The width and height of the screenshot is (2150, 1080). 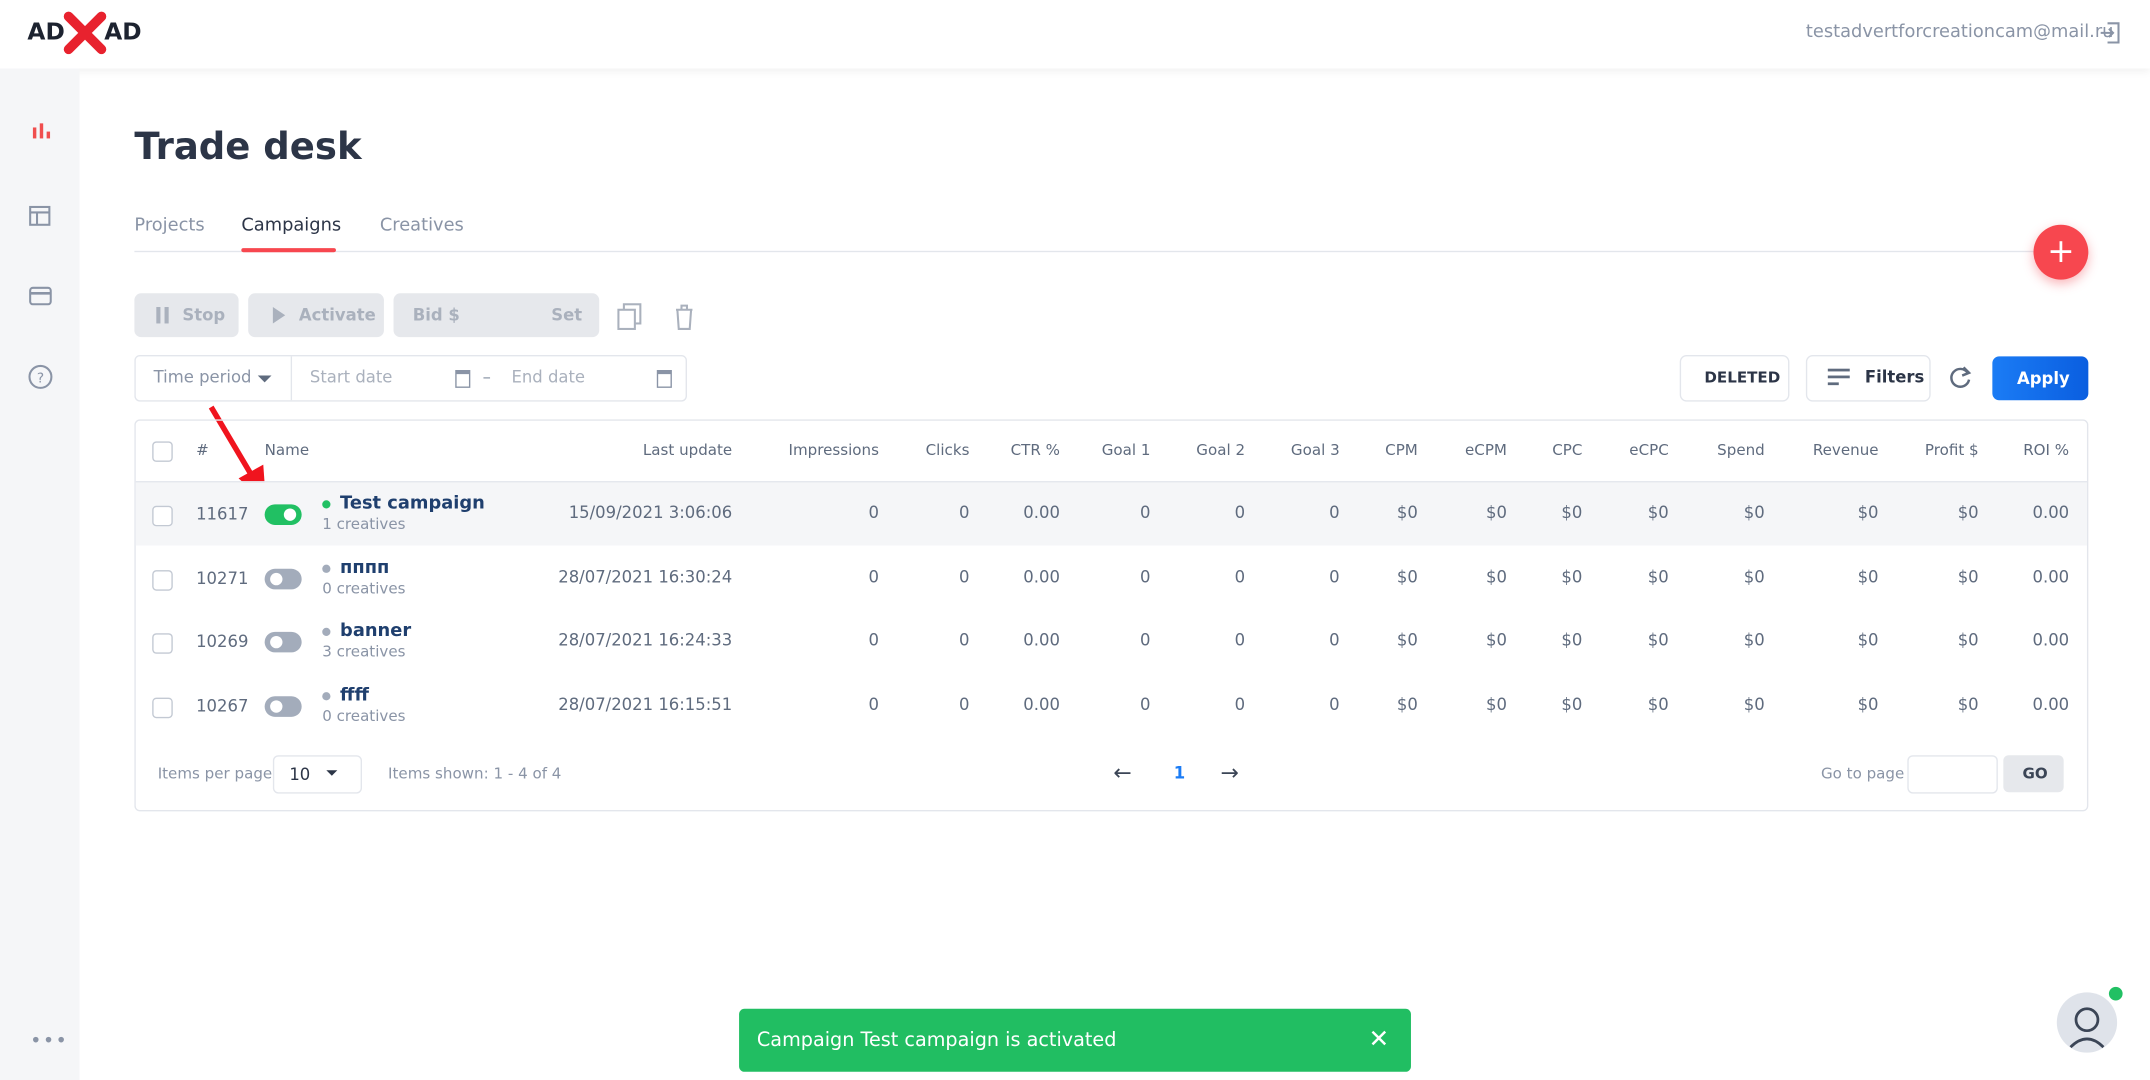 What do you see at coordinates (1075, 34) in the screenshot?
I see `top-bar` at bounding box center [1075, 34].